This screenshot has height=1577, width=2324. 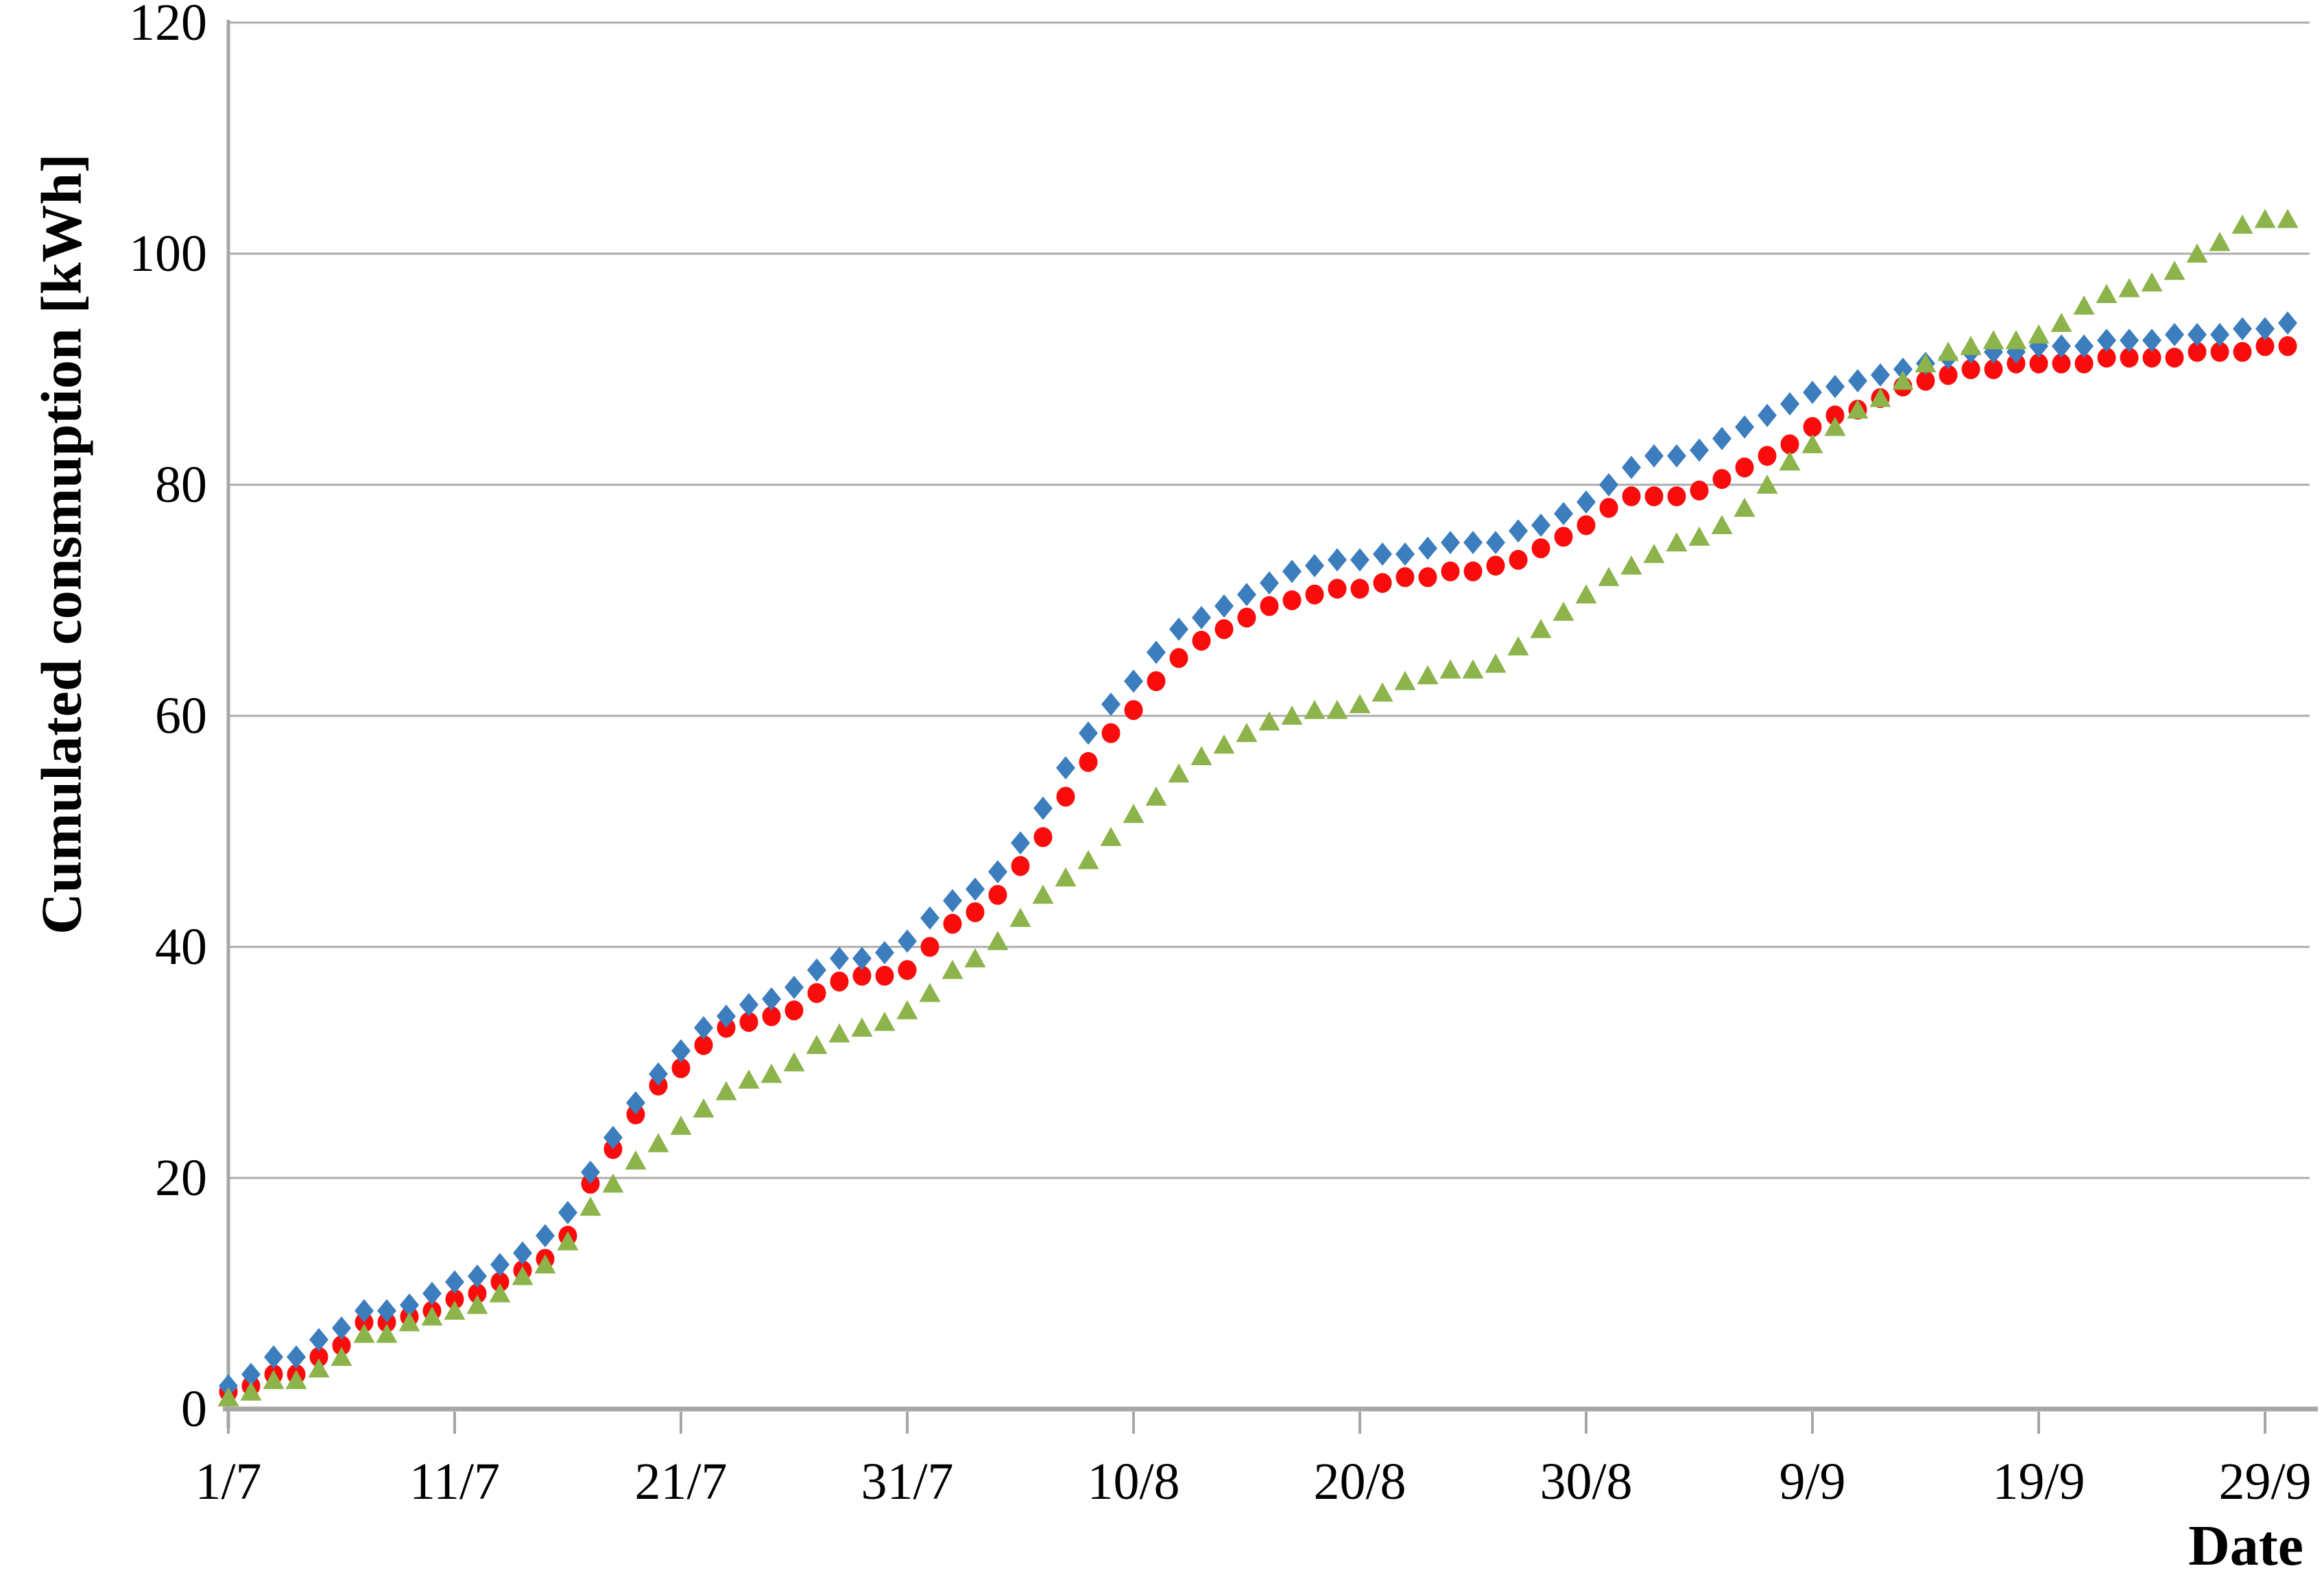 I want to click on y-axis-title: Cumulated consmuption [kWh], so click(x=61, y=544).